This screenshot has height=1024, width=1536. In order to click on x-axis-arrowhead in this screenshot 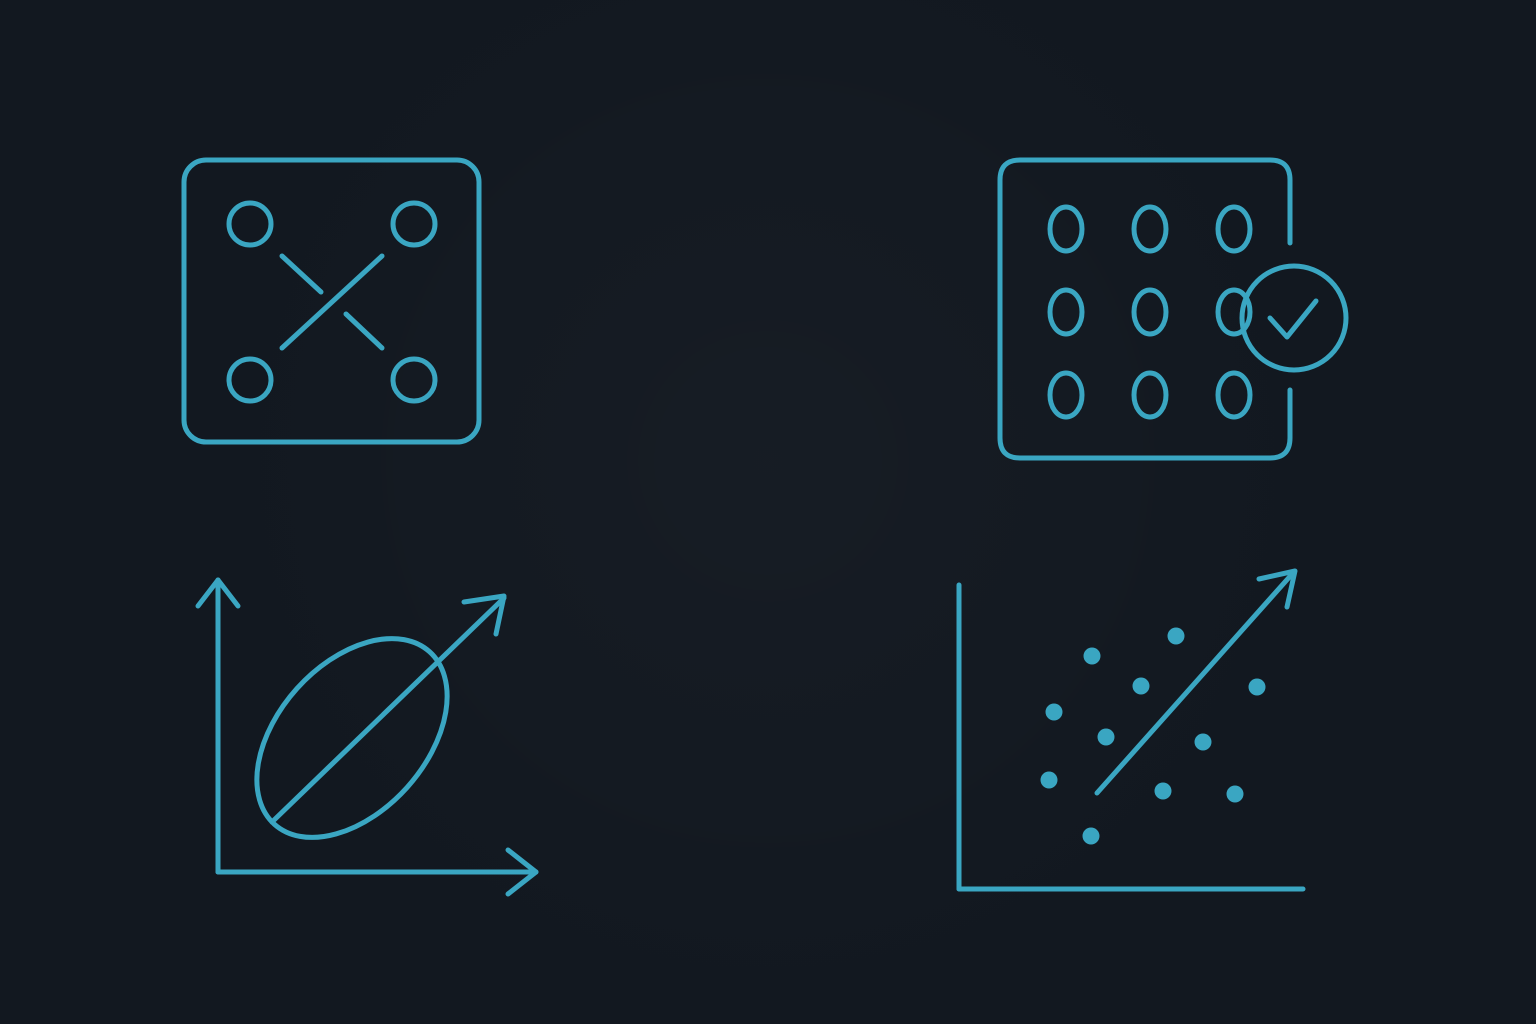, I will do `click(522, 872)`.